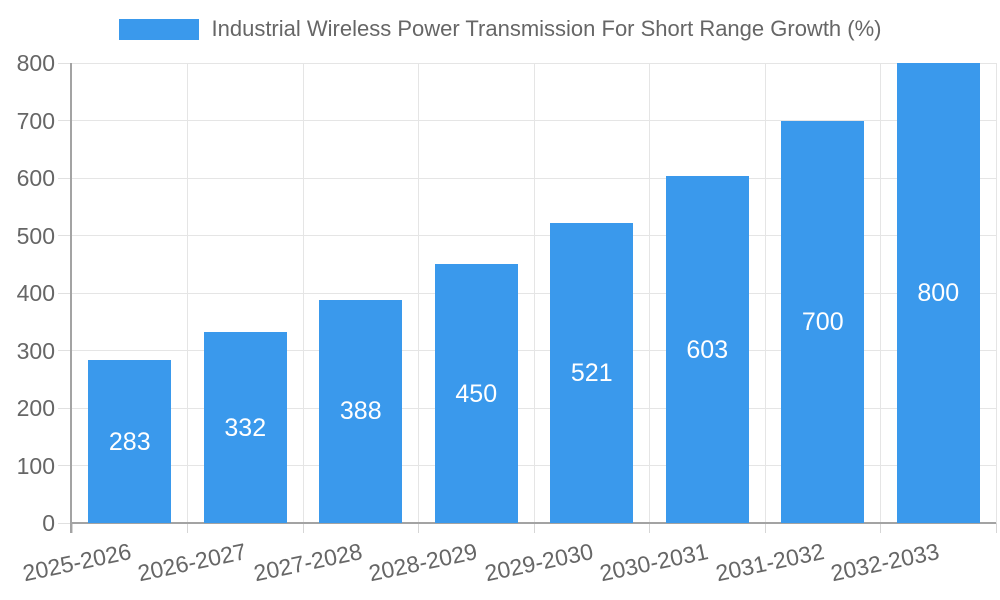 This screenshot has width=1000, height=600. Describe the element at coordinates (885, 562) in the screenshot. I see `x-axis-tick-label: 2032-2033` at that location.